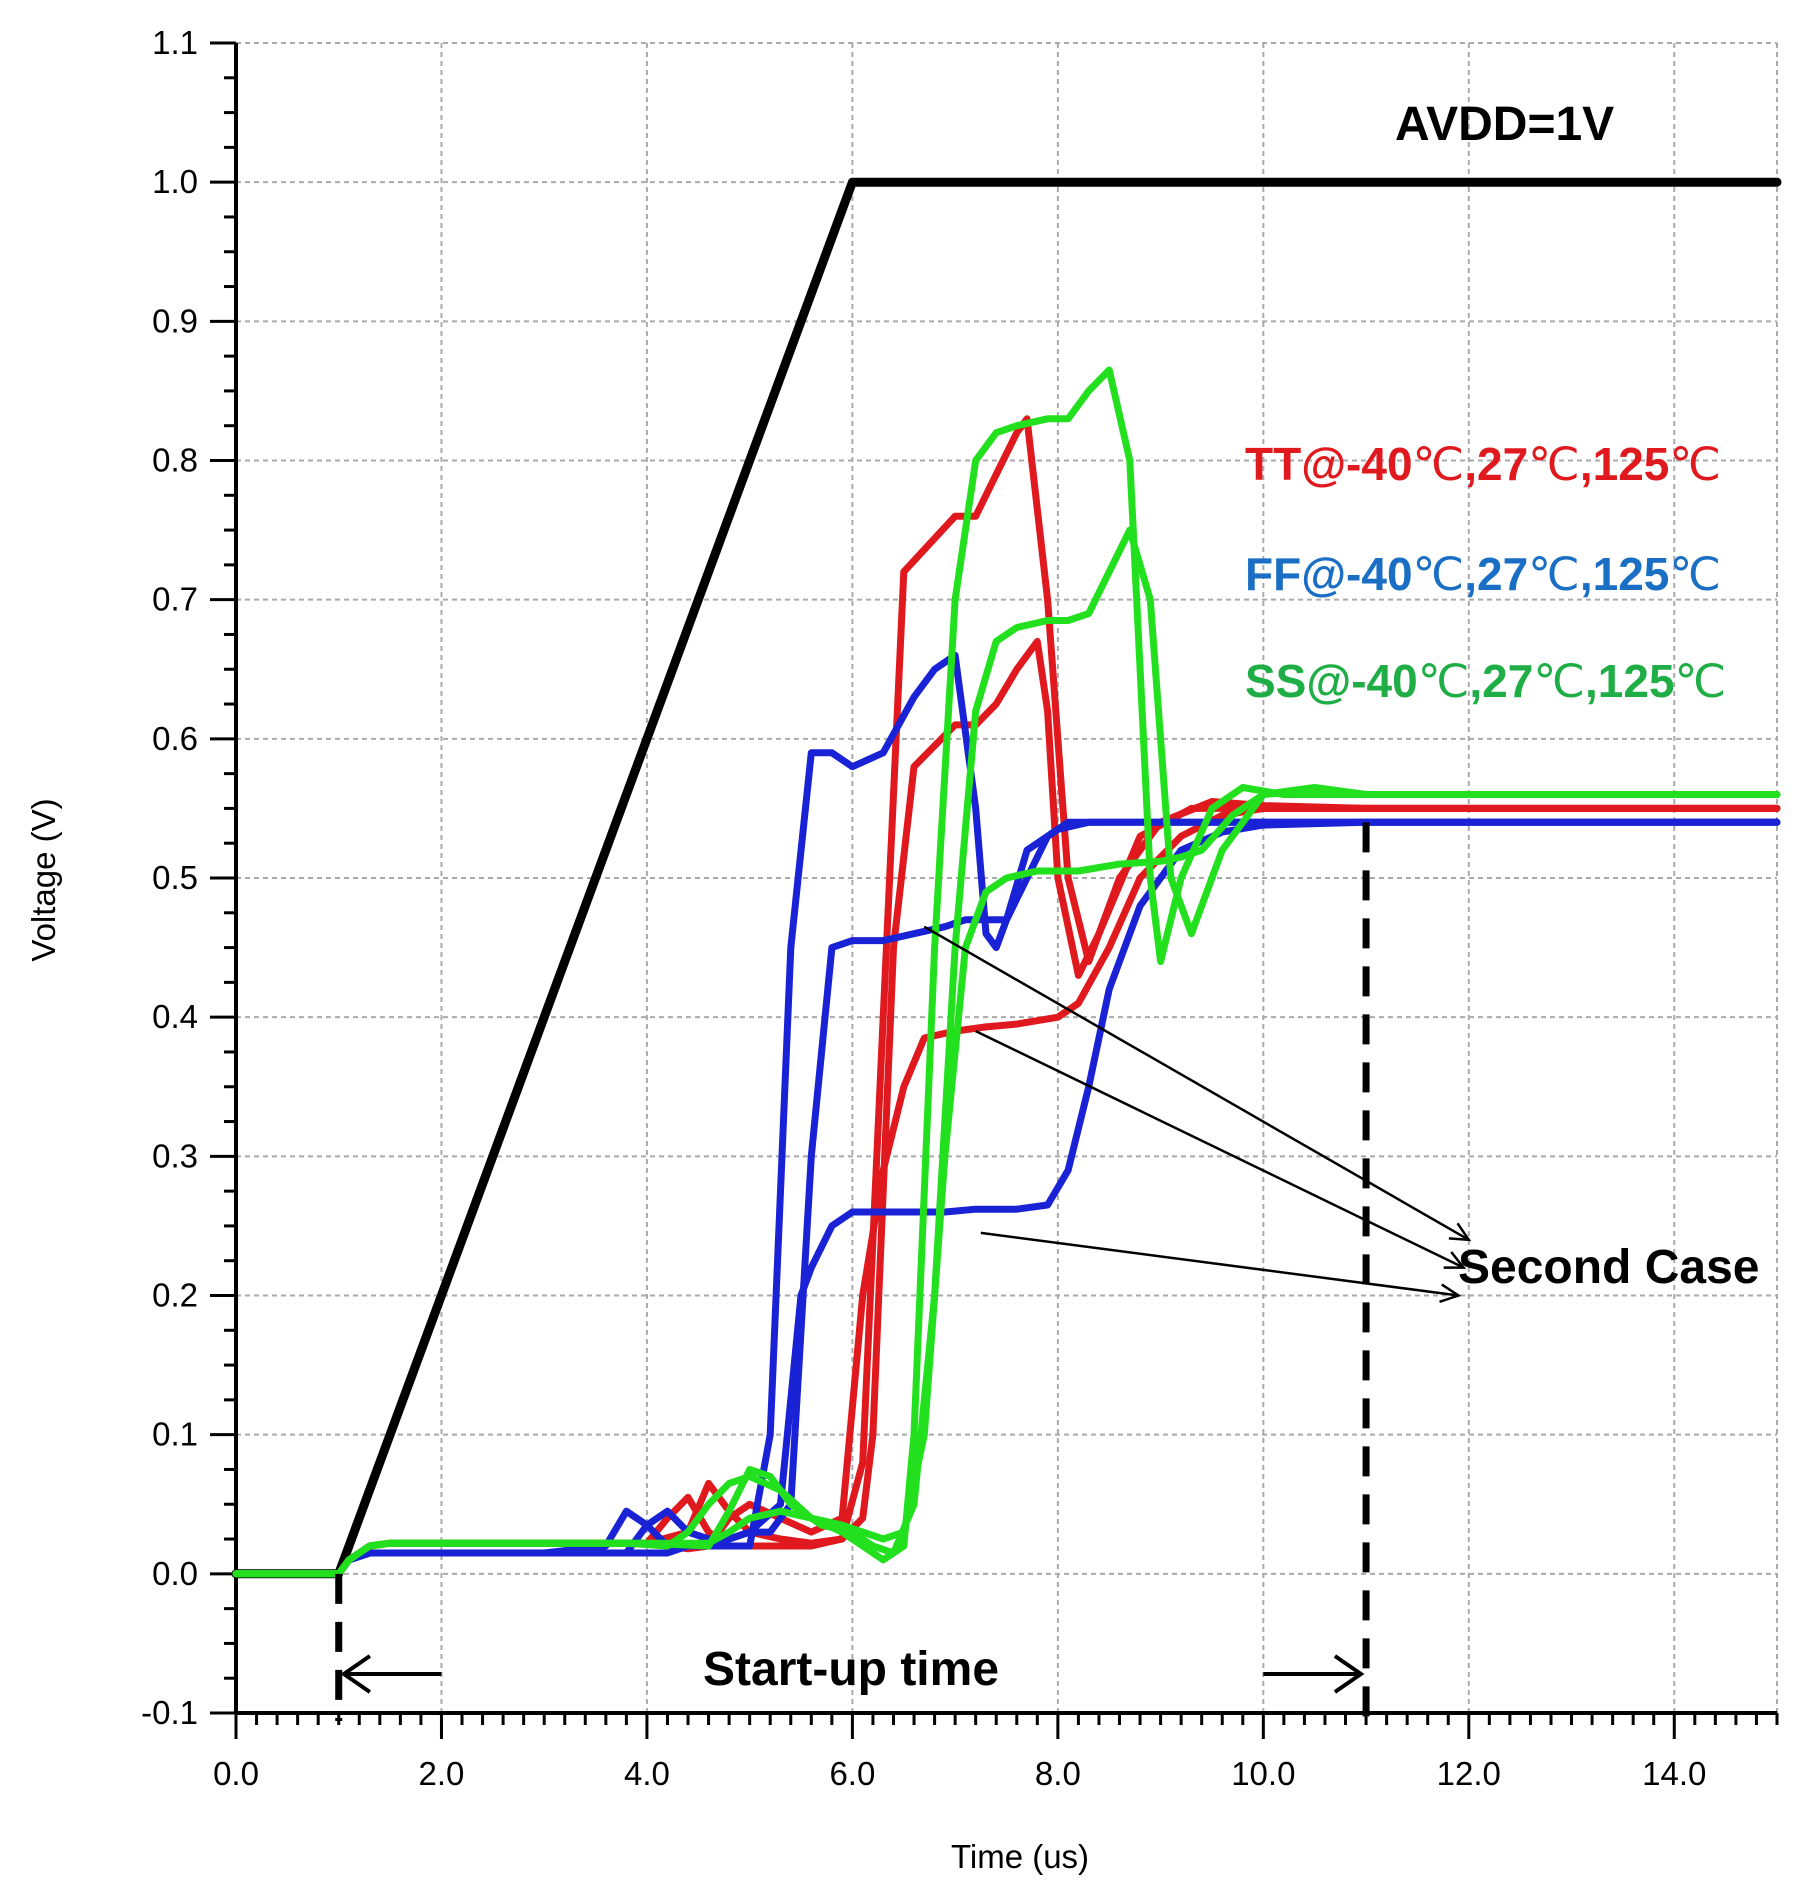 The width and height of the screenshot is (1818, 1893). I want to click on legend-ff: FF@-40℃,27℃,125℃, so click(1483, 574).